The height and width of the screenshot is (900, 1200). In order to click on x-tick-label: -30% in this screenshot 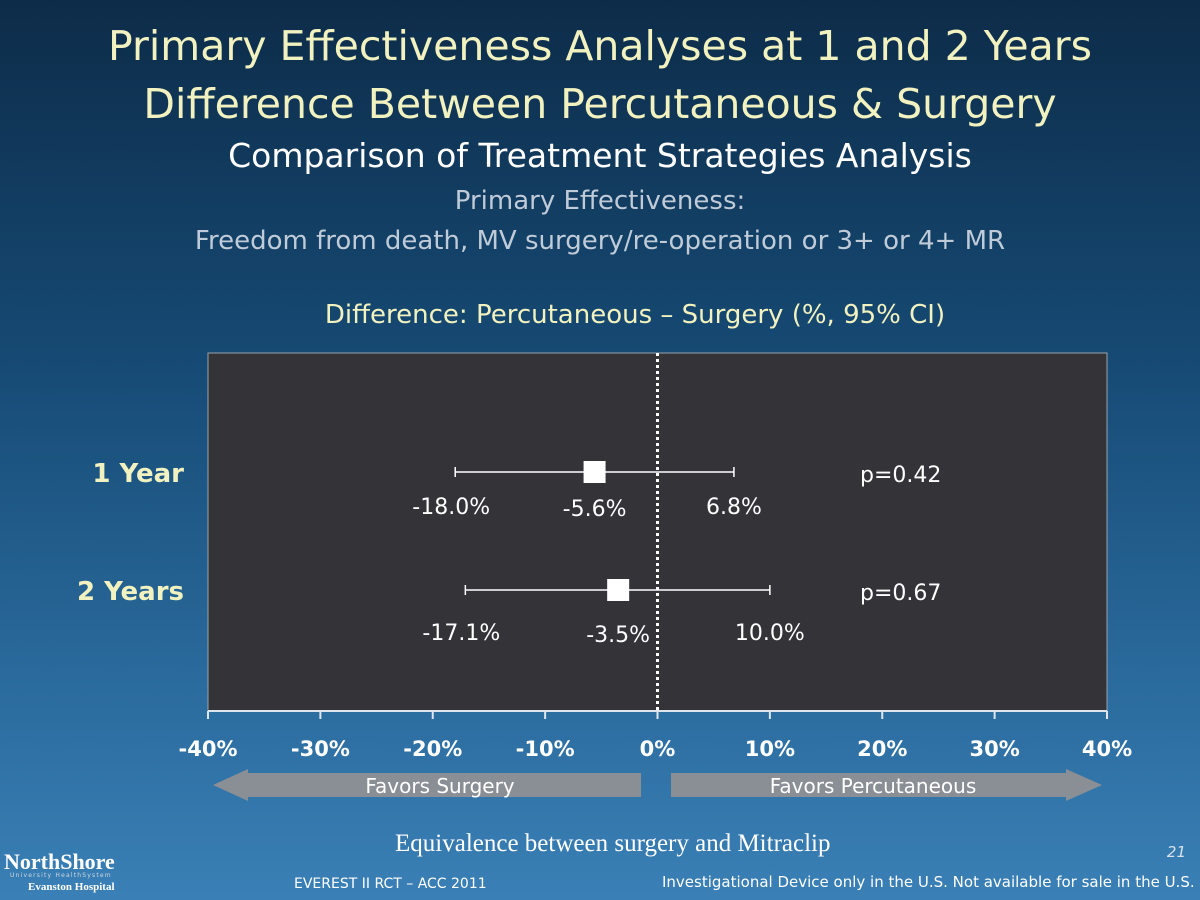, I will do `click(320, 749)`.